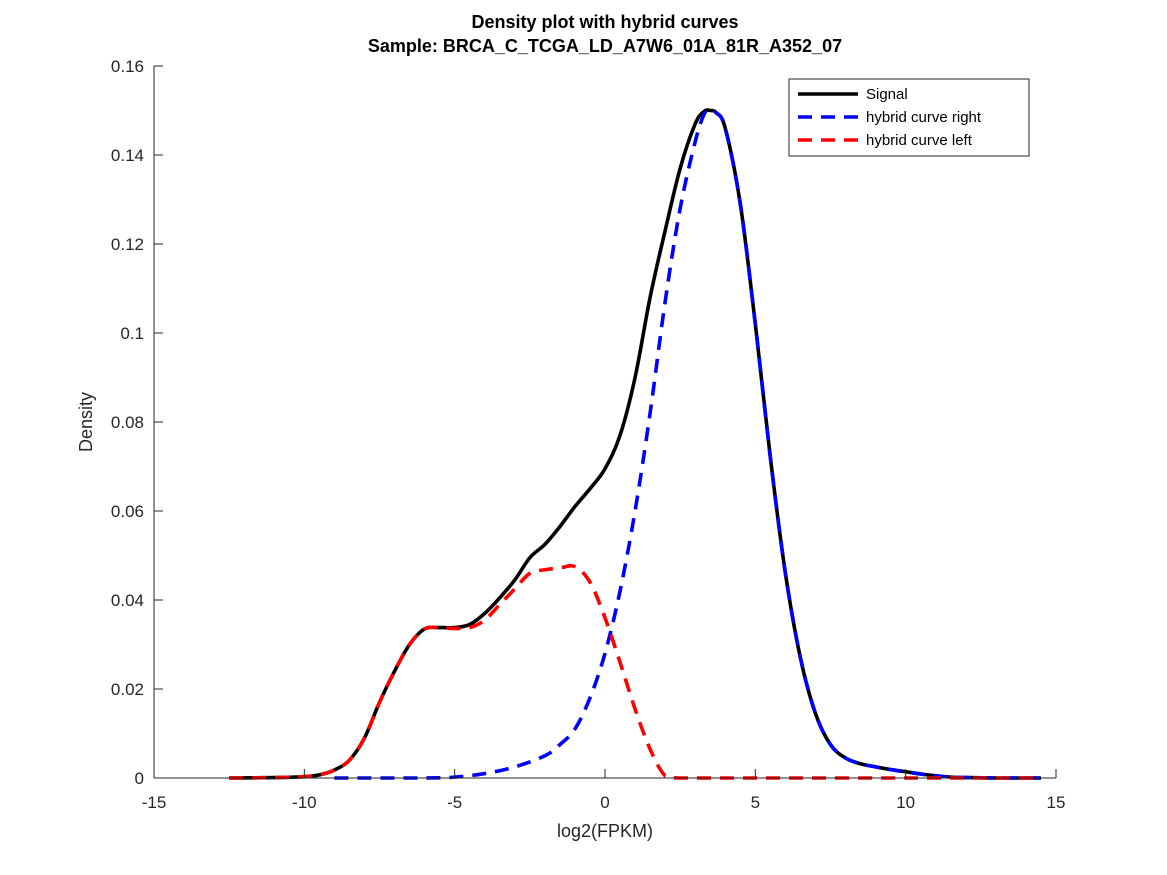 The image size is (1167, 875). Describe the element at coordinates (454, 802) in the screenshot. I see `x-tick-label: -5` at that location.